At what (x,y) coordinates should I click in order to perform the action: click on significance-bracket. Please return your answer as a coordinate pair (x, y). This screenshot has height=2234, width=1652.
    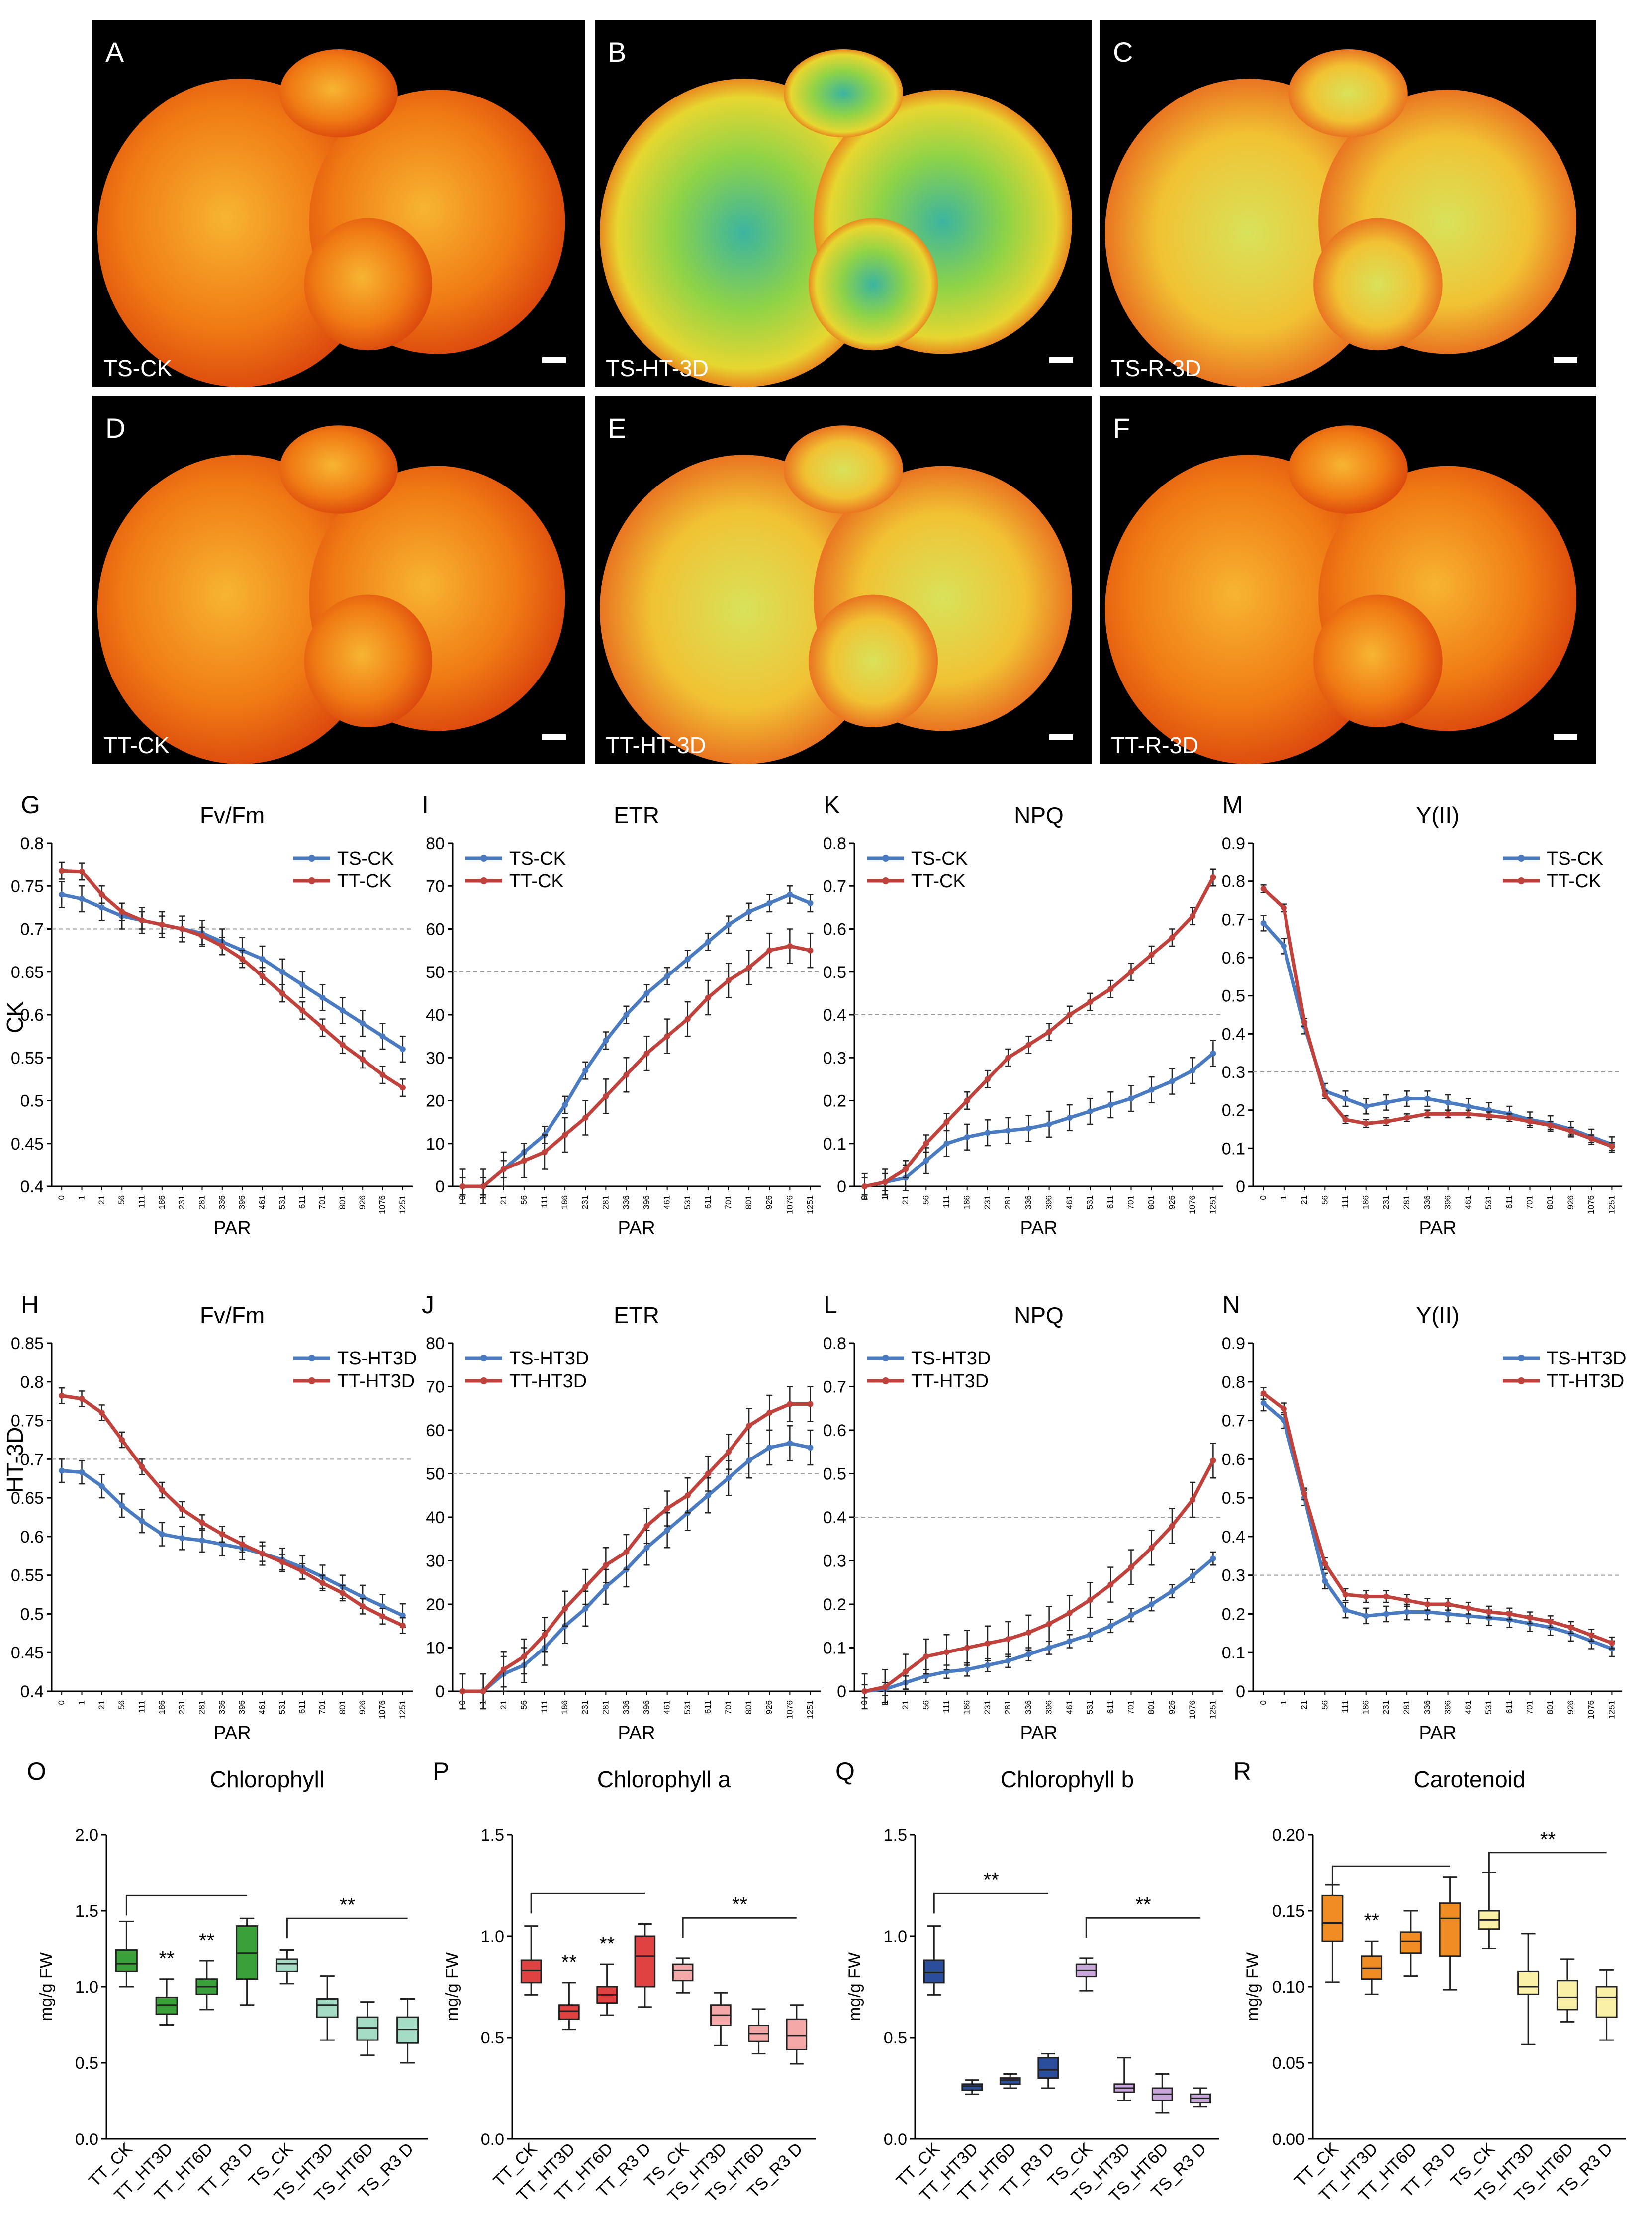
    Looking at the image, I should click on (1547, 1862).